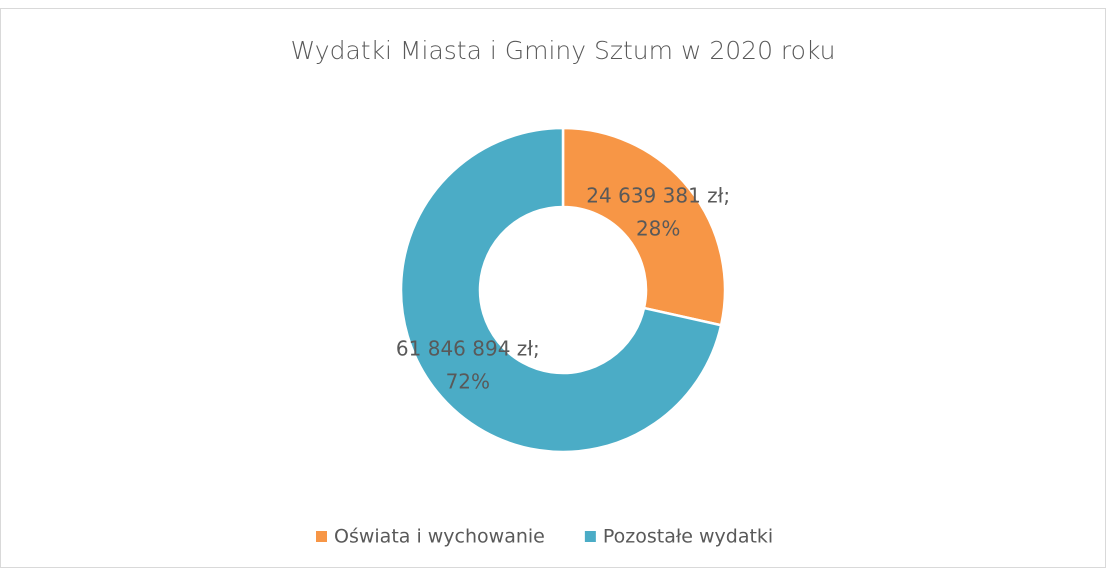 Image resolution: width=1106 pixels, height=568 pixels. Describe the element at coordinates (563, 50) in the screenshot. I see `chart-title: Wydatki Miasta i Gminy Sztum w 2020 roku` at that location.